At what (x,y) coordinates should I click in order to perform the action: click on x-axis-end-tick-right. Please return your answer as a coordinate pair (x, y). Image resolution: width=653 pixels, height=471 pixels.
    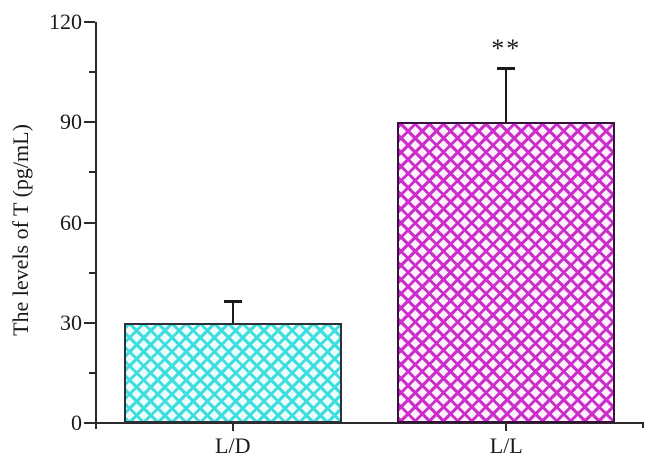
    Looking at the image, I should click on (642, 425).